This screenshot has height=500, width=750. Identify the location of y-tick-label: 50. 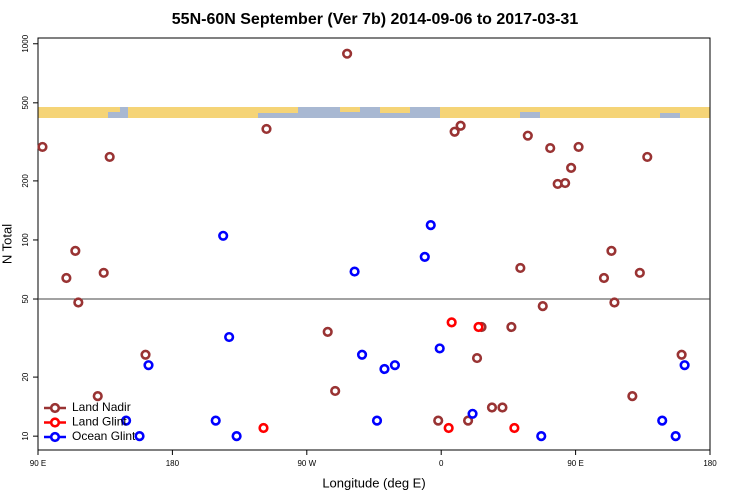
(25, 298).